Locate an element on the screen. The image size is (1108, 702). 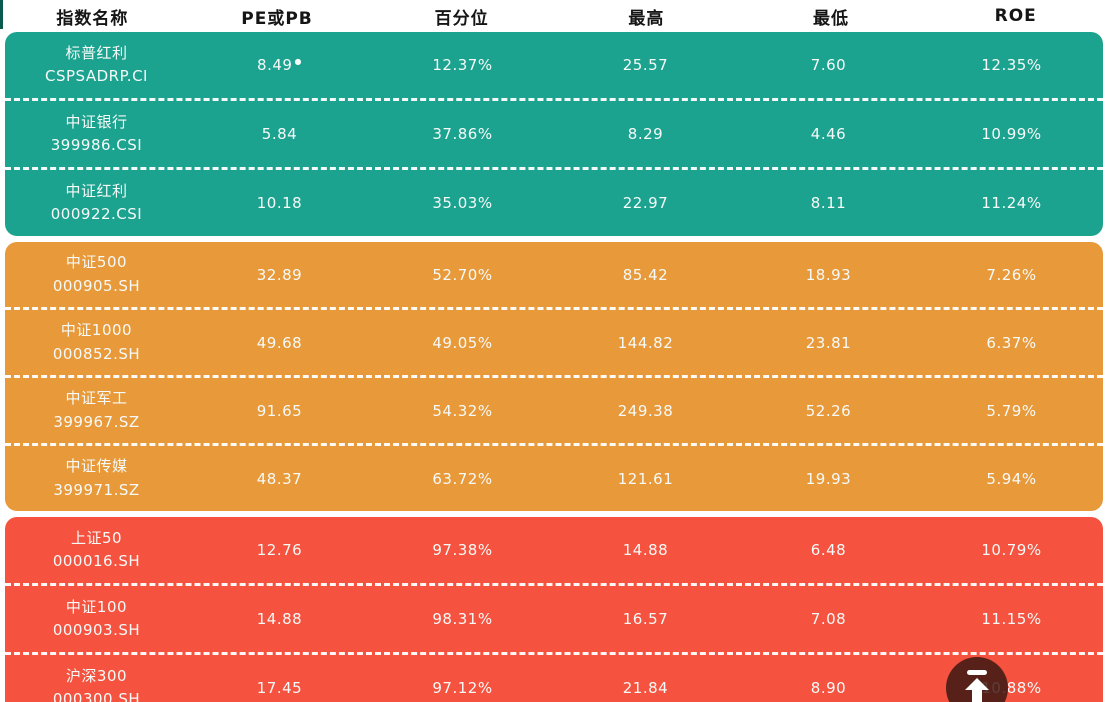
index-name-cell: 上证50 000016.SH is located at coordinates (96, 550).